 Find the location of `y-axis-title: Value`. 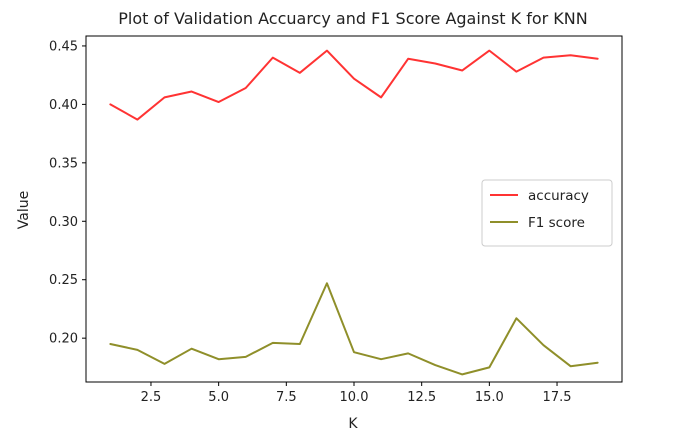

y-axis-title: Value is located at coordinates (24, 210).